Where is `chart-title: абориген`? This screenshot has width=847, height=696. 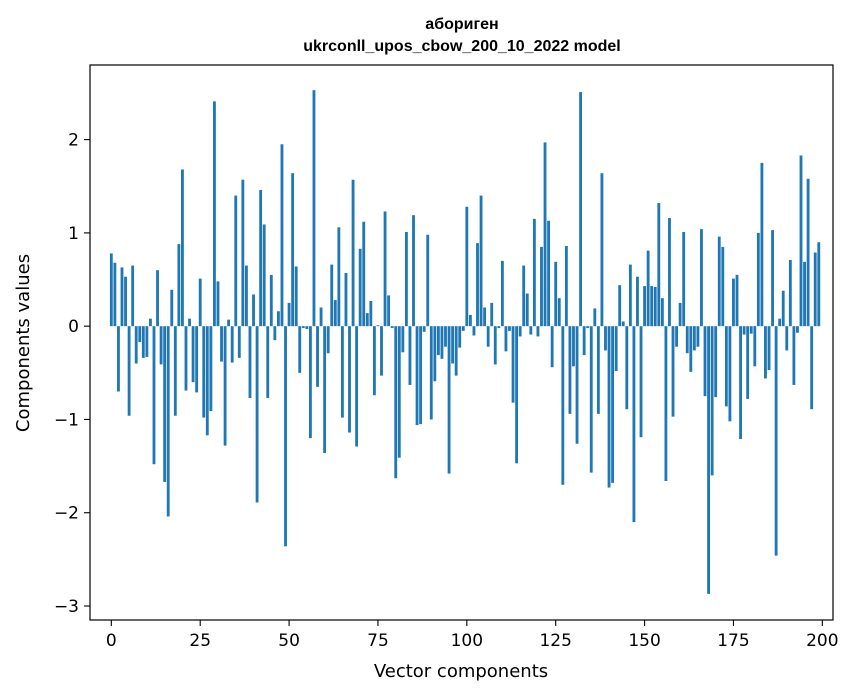
chart-title: абориген is located at coordinates (461, 24).